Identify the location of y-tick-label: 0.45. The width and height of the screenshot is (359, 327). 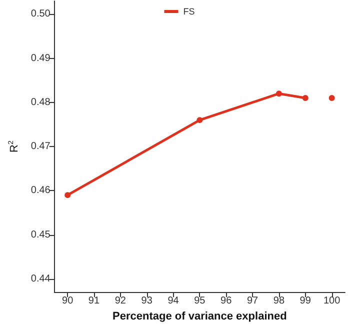
(40, 234).